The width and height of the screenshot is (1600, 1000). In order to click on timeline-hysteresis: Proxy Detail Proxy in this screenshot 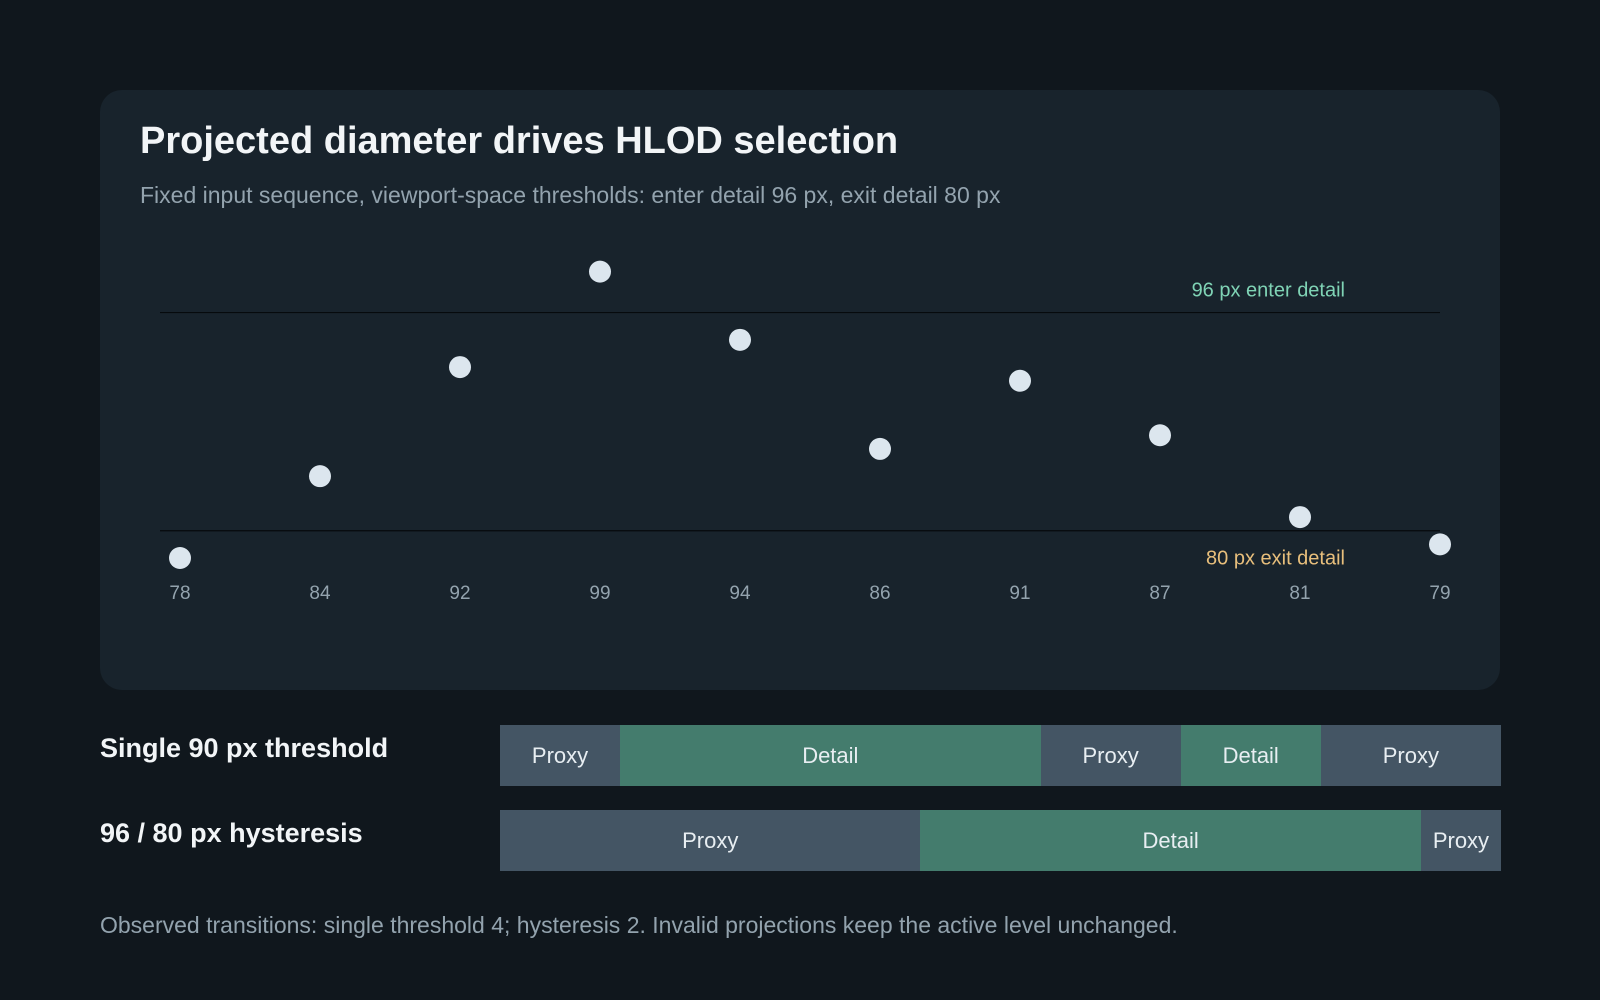, I will do `click(1000, 840)`.